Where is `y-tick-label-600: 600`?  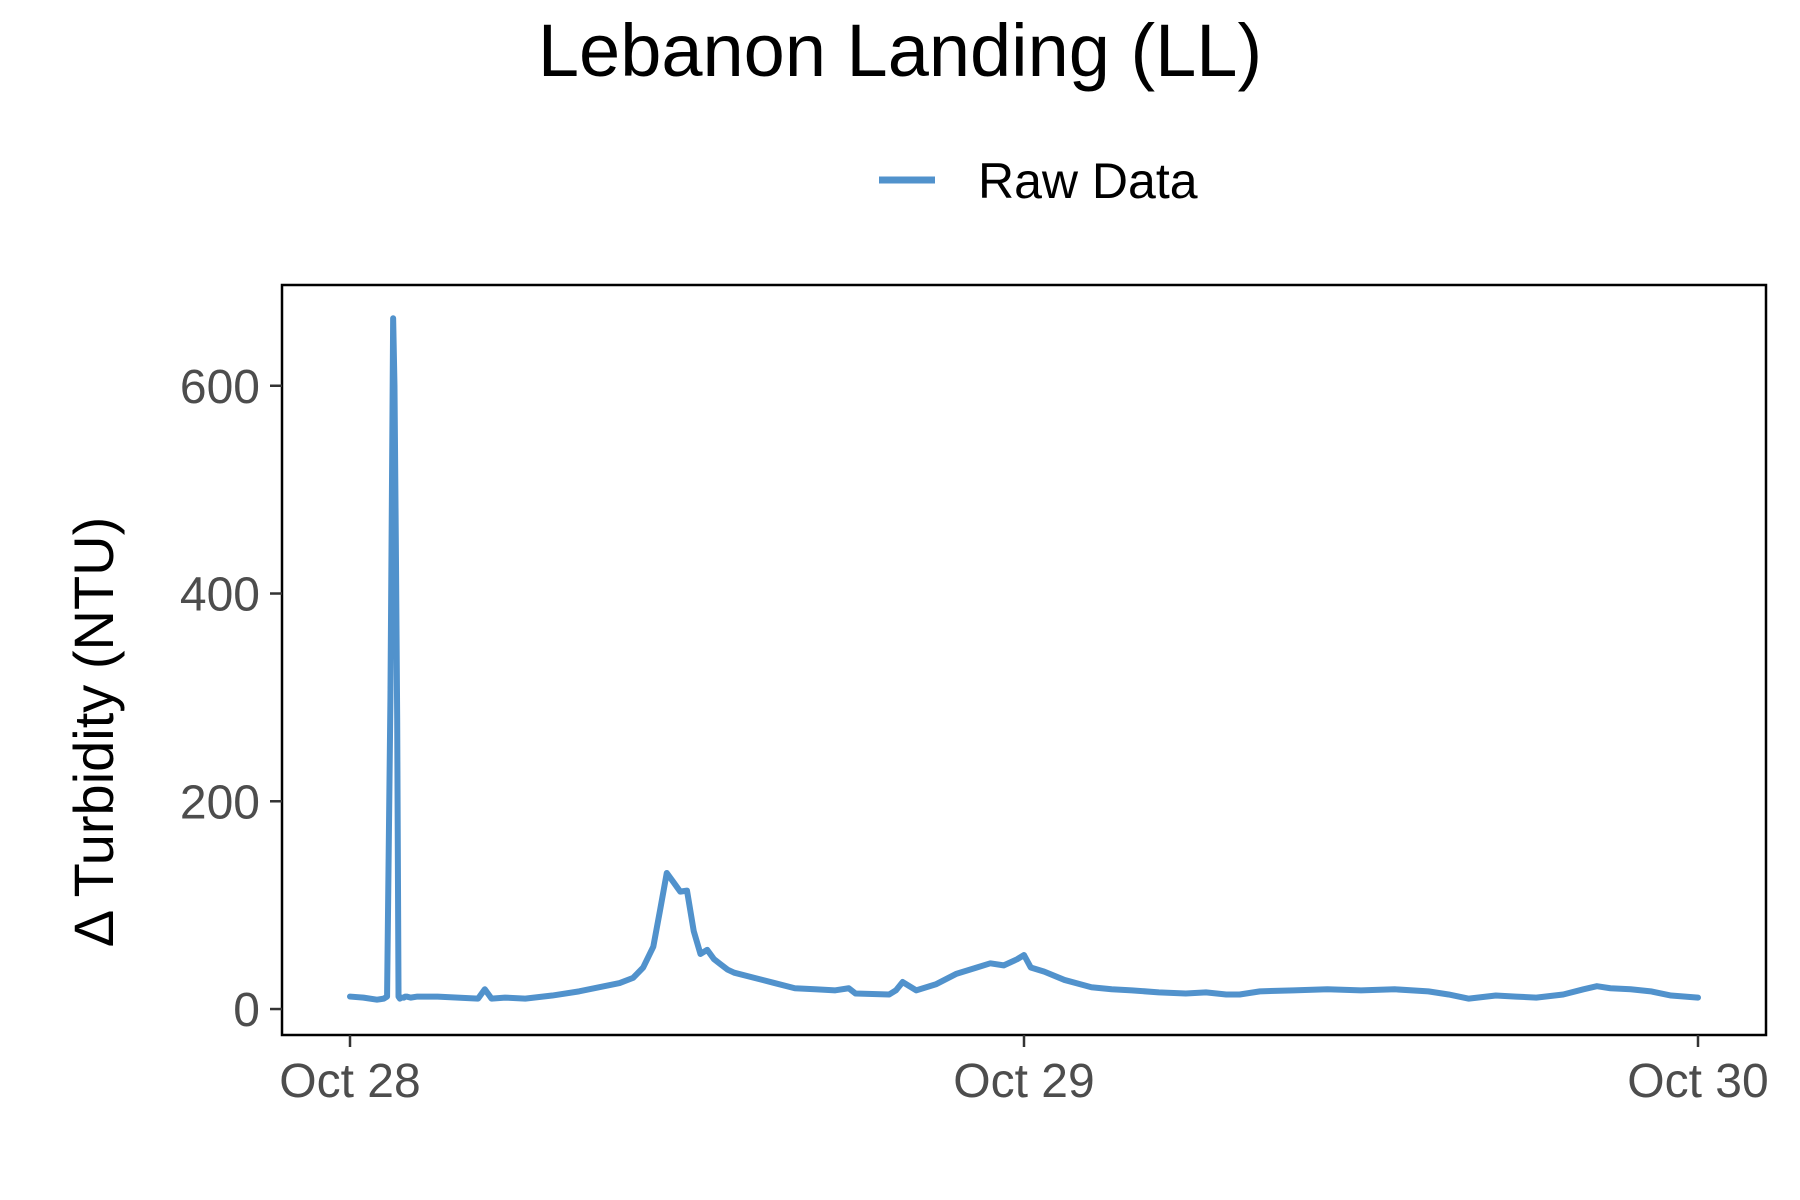 y-tick-label-600: 600 is located at coordinates (220, 387).